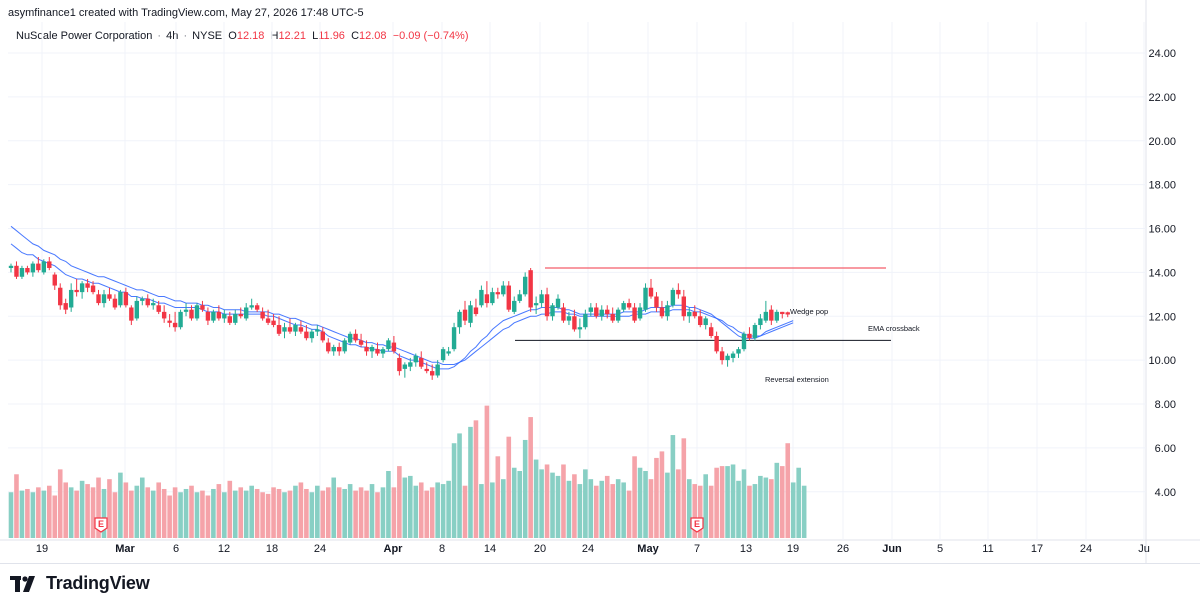 Image resolution: width=1200 pixels, height=609 pixels. I want to click on interval: 4h, so click(172, 36).